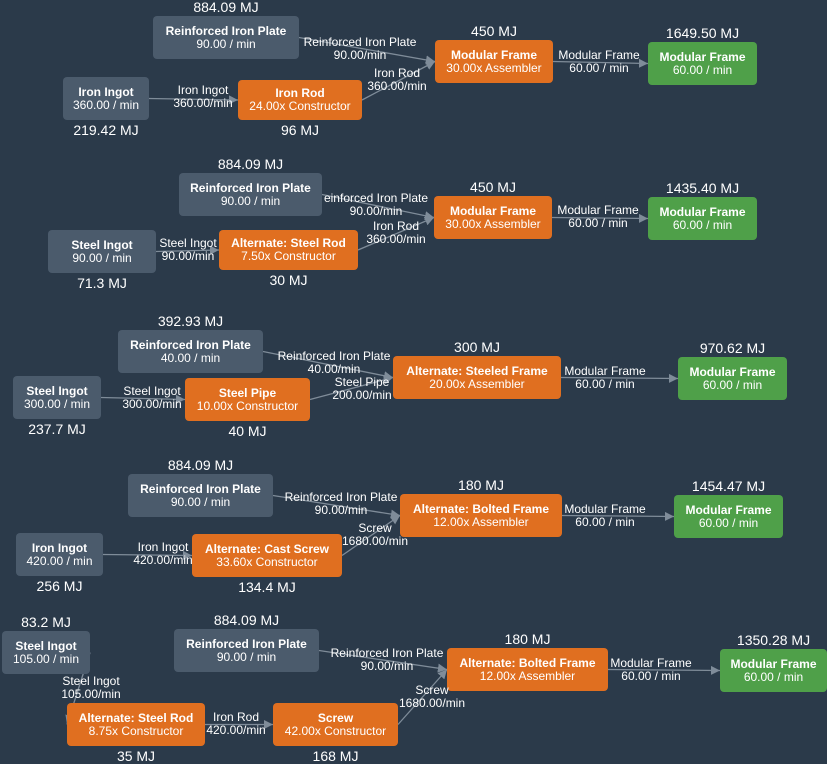 The image size is (827, 764). Describe the element at coordinates (163, 547) in the screenshot. I see `edge-label-name: Iron Ingot` at that location.